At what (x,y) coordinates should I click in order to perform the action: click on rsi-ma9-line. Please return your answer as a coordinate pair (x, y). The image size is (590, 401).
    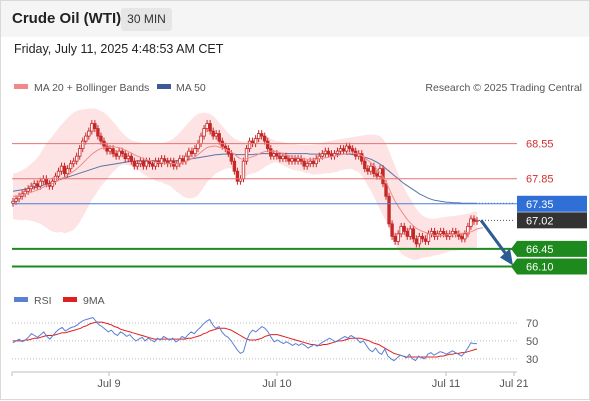
    Looking at the image, I should click on (245, 339).